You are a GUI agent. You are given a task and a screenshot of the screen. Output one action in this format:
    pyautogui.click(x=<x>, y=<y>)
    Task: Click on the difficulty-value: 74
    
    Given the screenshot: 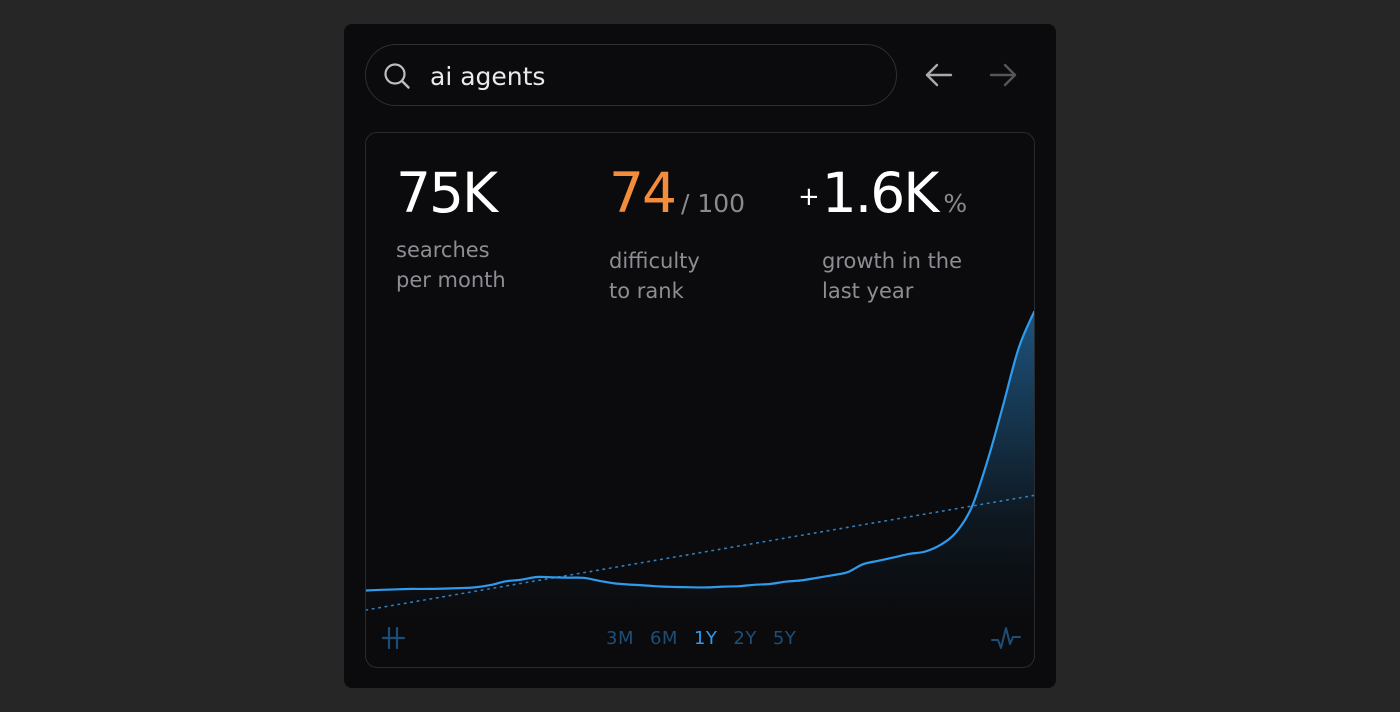 What is the action you would take?
    pyautogui.click(x=643, y=193)
    